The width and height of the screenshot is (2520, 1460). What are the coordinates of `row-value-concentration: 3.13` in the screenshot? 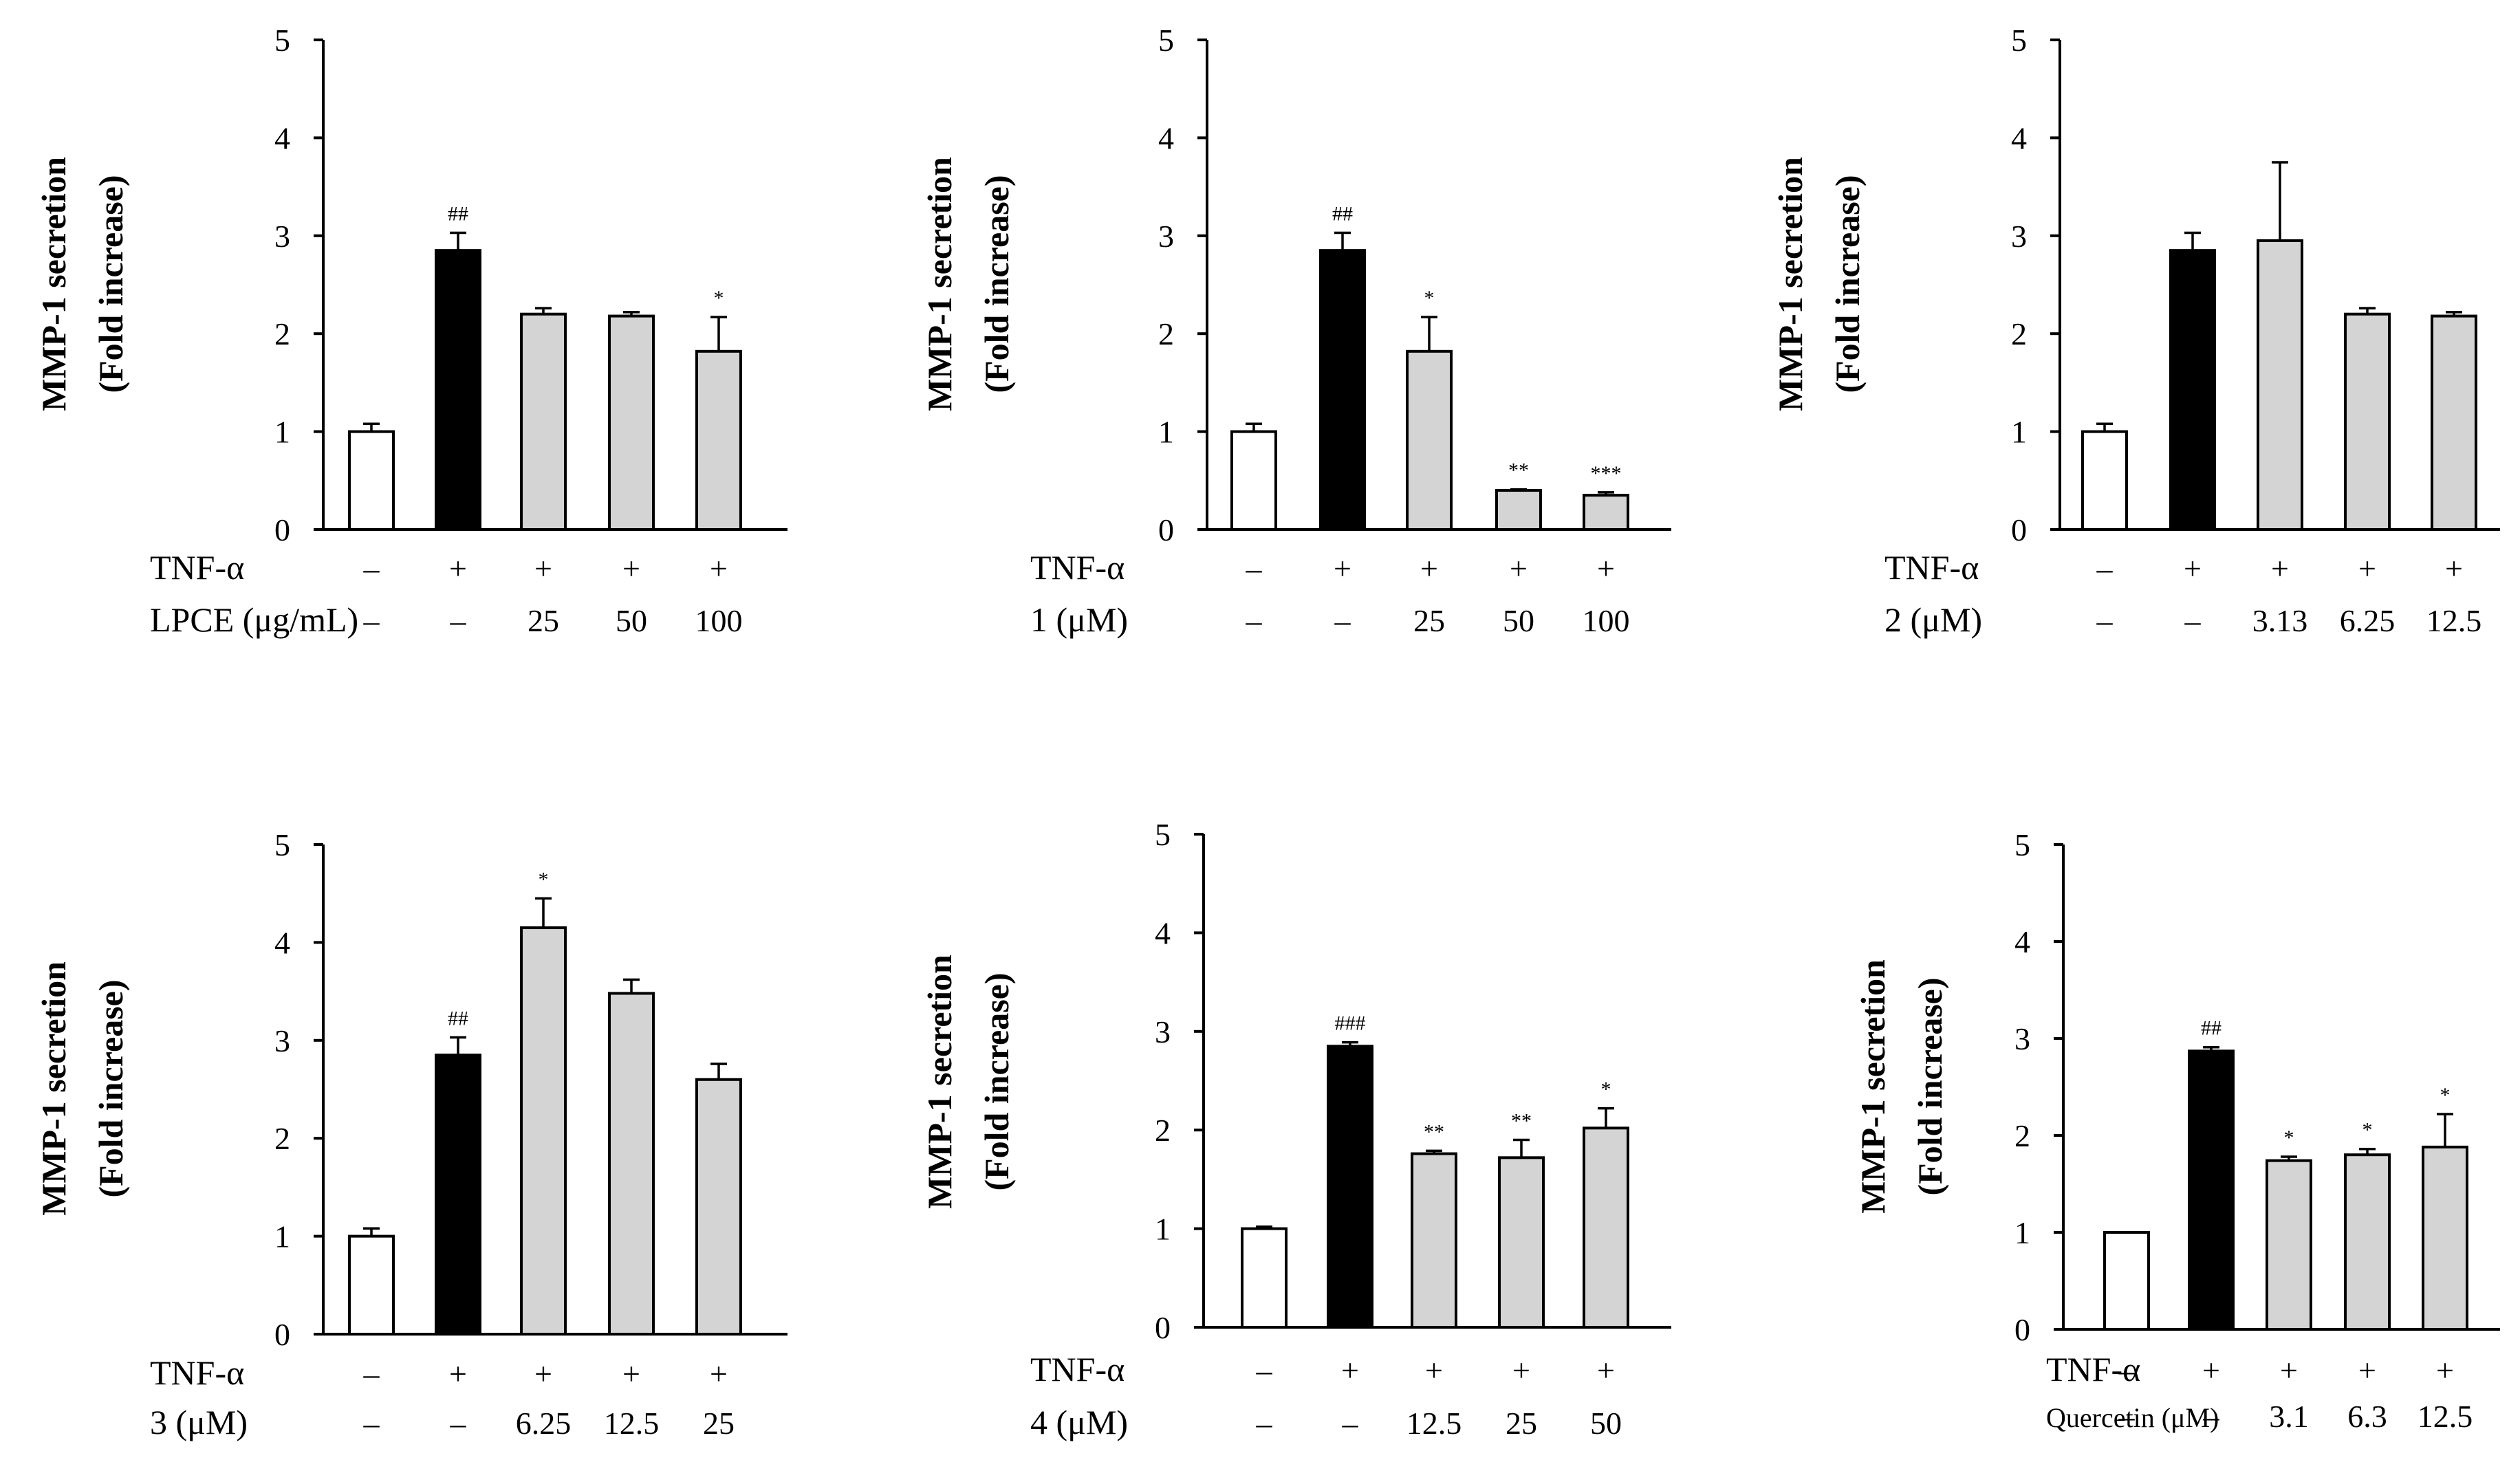 It's located at (2280, 620).